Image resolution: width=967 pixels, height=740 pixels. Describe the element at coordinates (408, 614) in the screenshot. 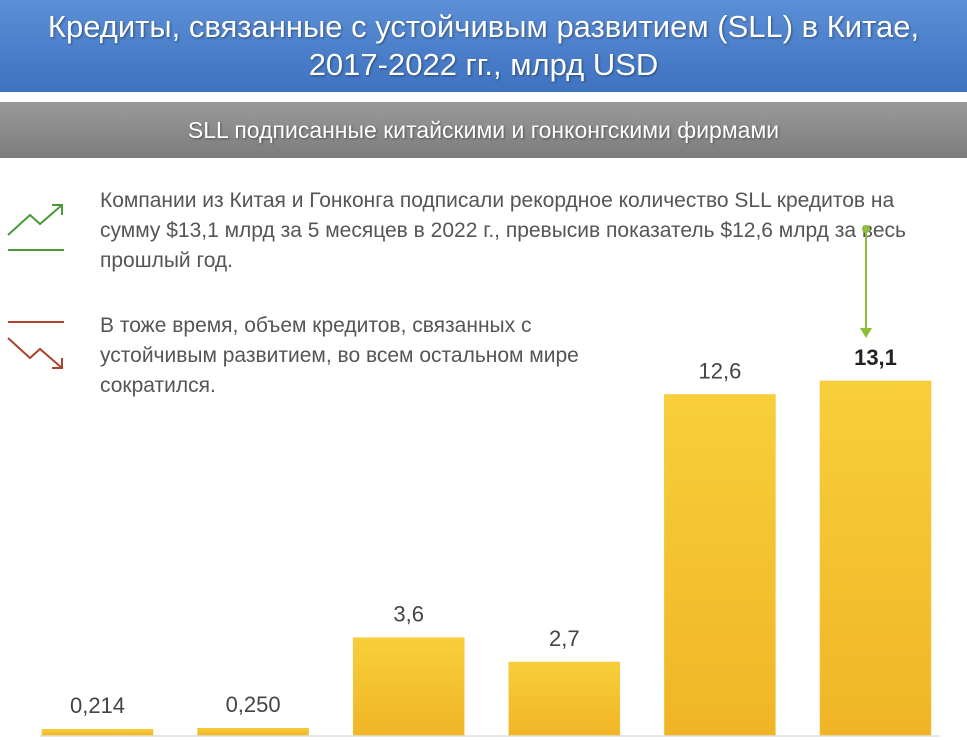

I see `value-label: 3,6` at that location.